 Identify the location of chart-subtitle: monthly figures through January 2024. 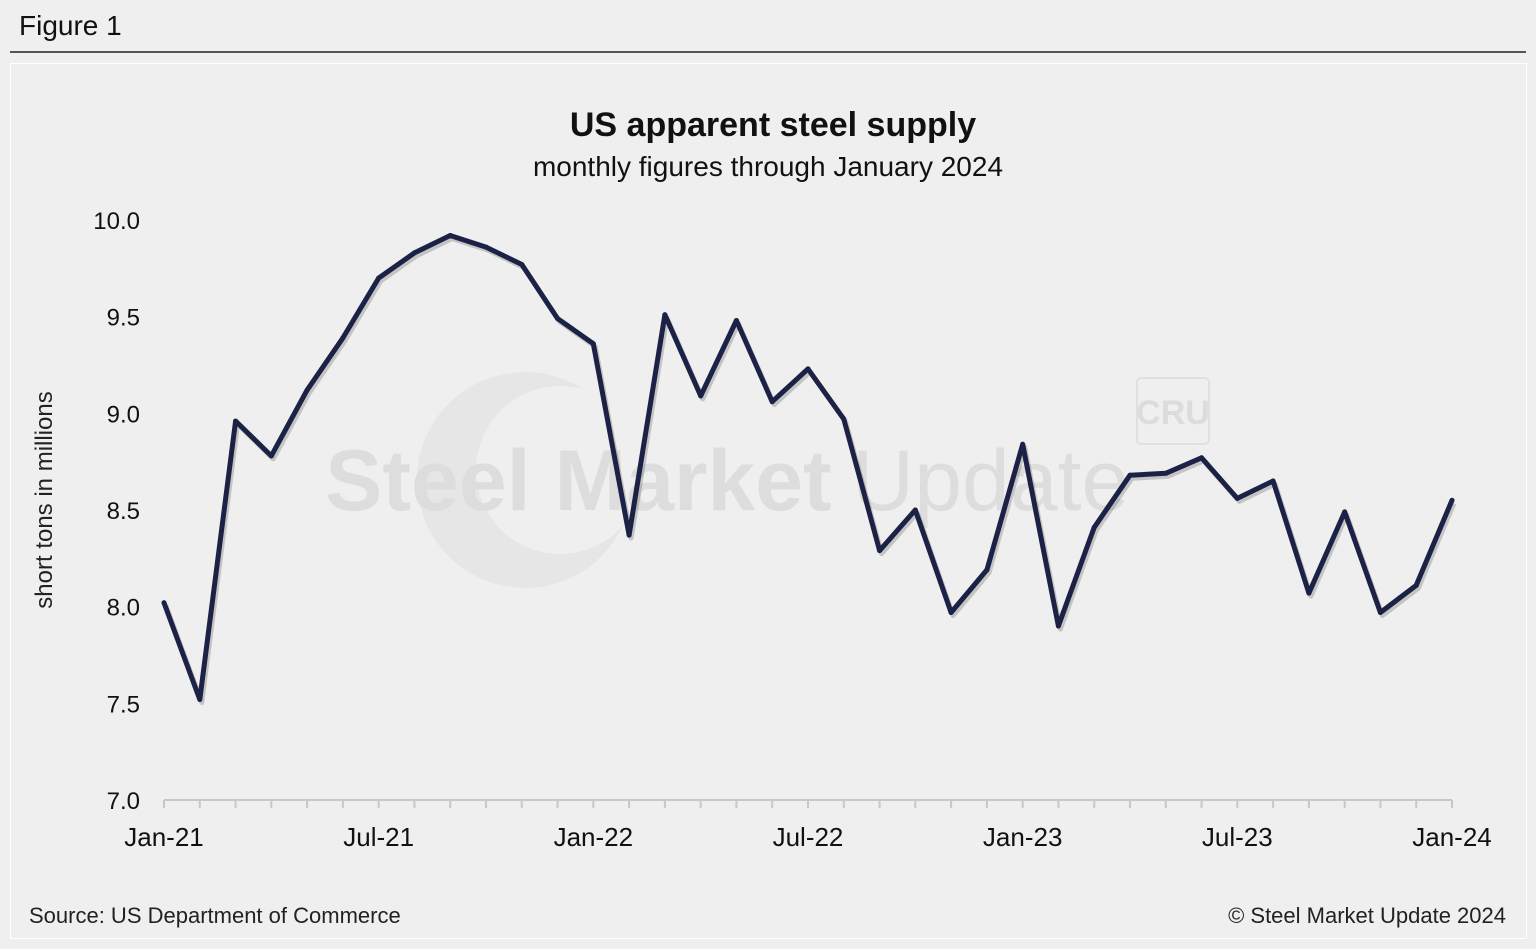
(768, 166).